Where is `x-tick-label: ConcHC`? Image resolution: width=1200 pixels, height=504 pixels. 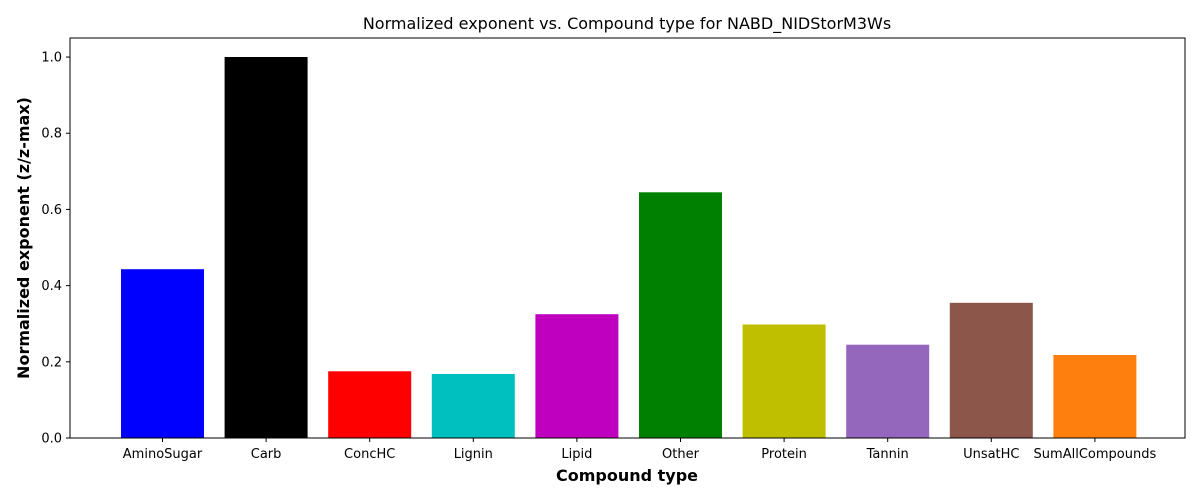 x-tick-label: ConcHC is located at coordinates (369, 454).